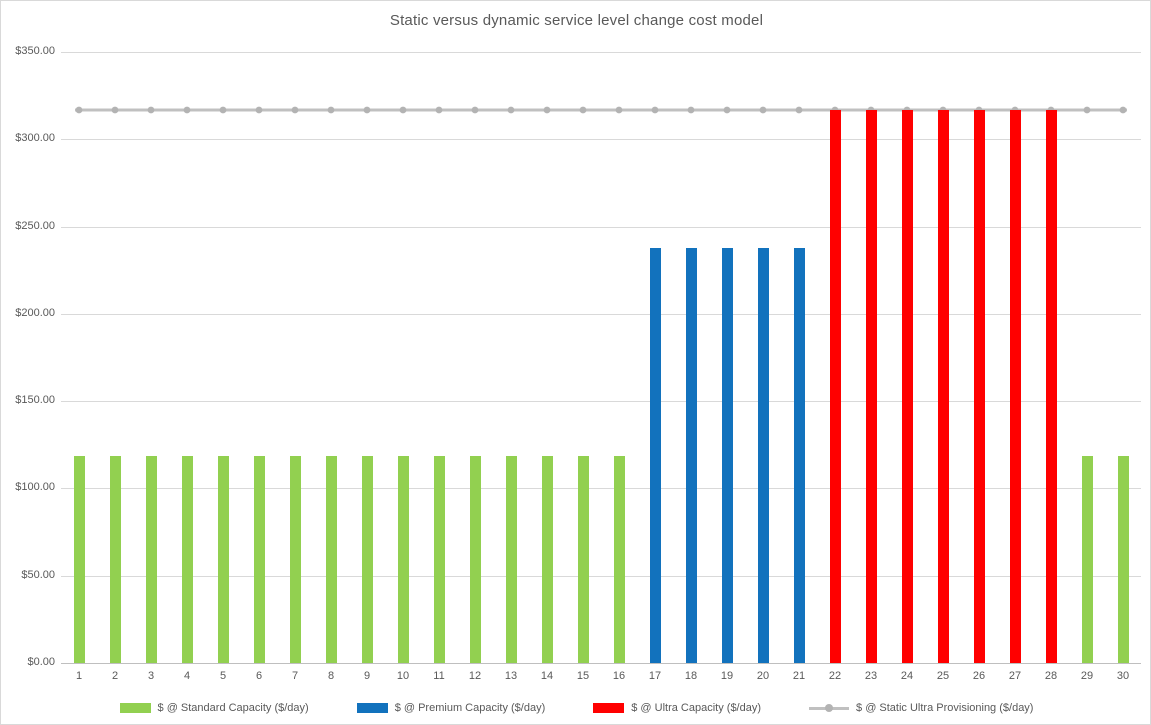  Describe the element at coordinates (470, 708) in the screenshot. I see `legend-label: $ @ Premium Capacity ($/day)` at that location.